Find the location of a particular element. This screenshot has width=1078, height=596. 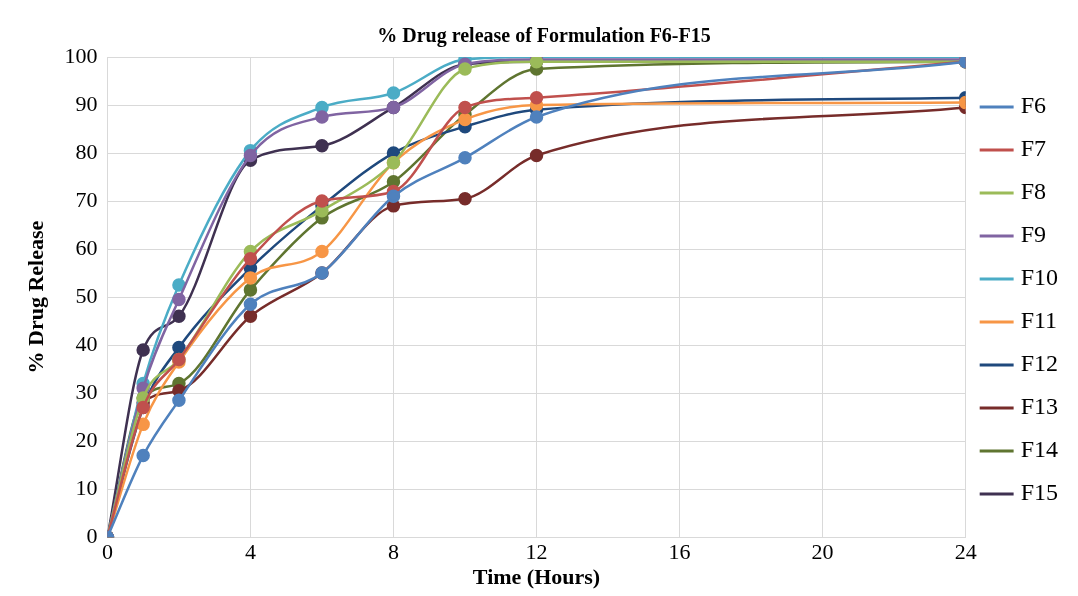

y-tick-label: 0 is located at coordinates (92, 535).